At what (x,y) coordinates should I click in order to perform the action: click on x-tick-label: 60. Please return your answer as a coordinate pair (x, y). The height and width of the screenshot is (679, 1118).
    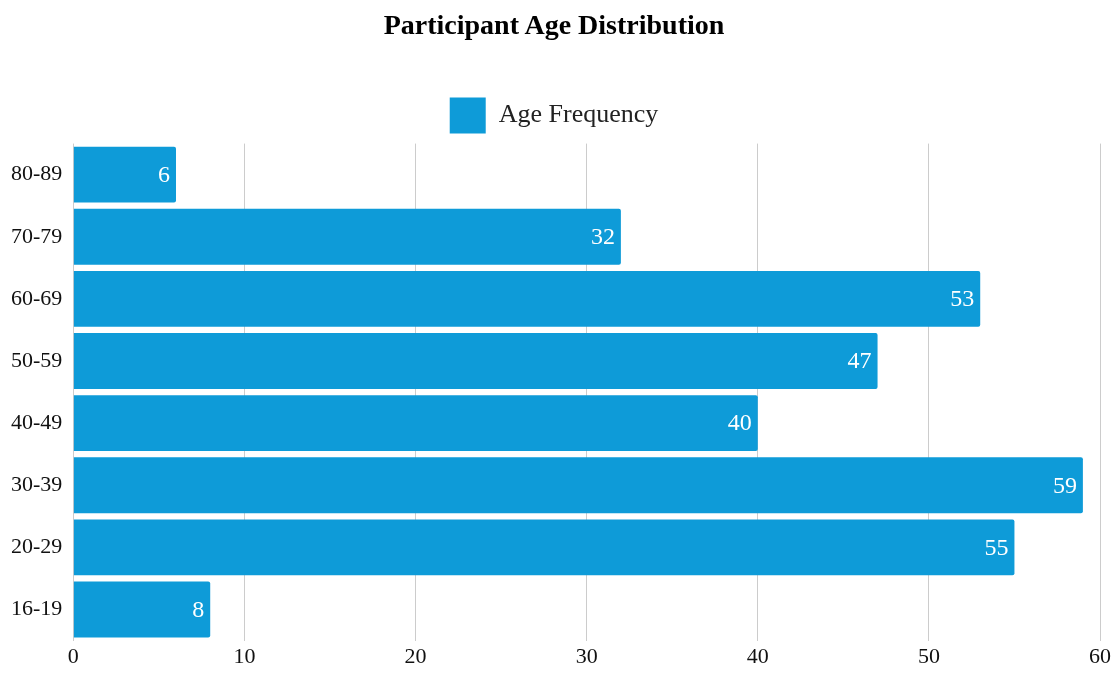
    Looking at the image, I should click on (1100, 655).